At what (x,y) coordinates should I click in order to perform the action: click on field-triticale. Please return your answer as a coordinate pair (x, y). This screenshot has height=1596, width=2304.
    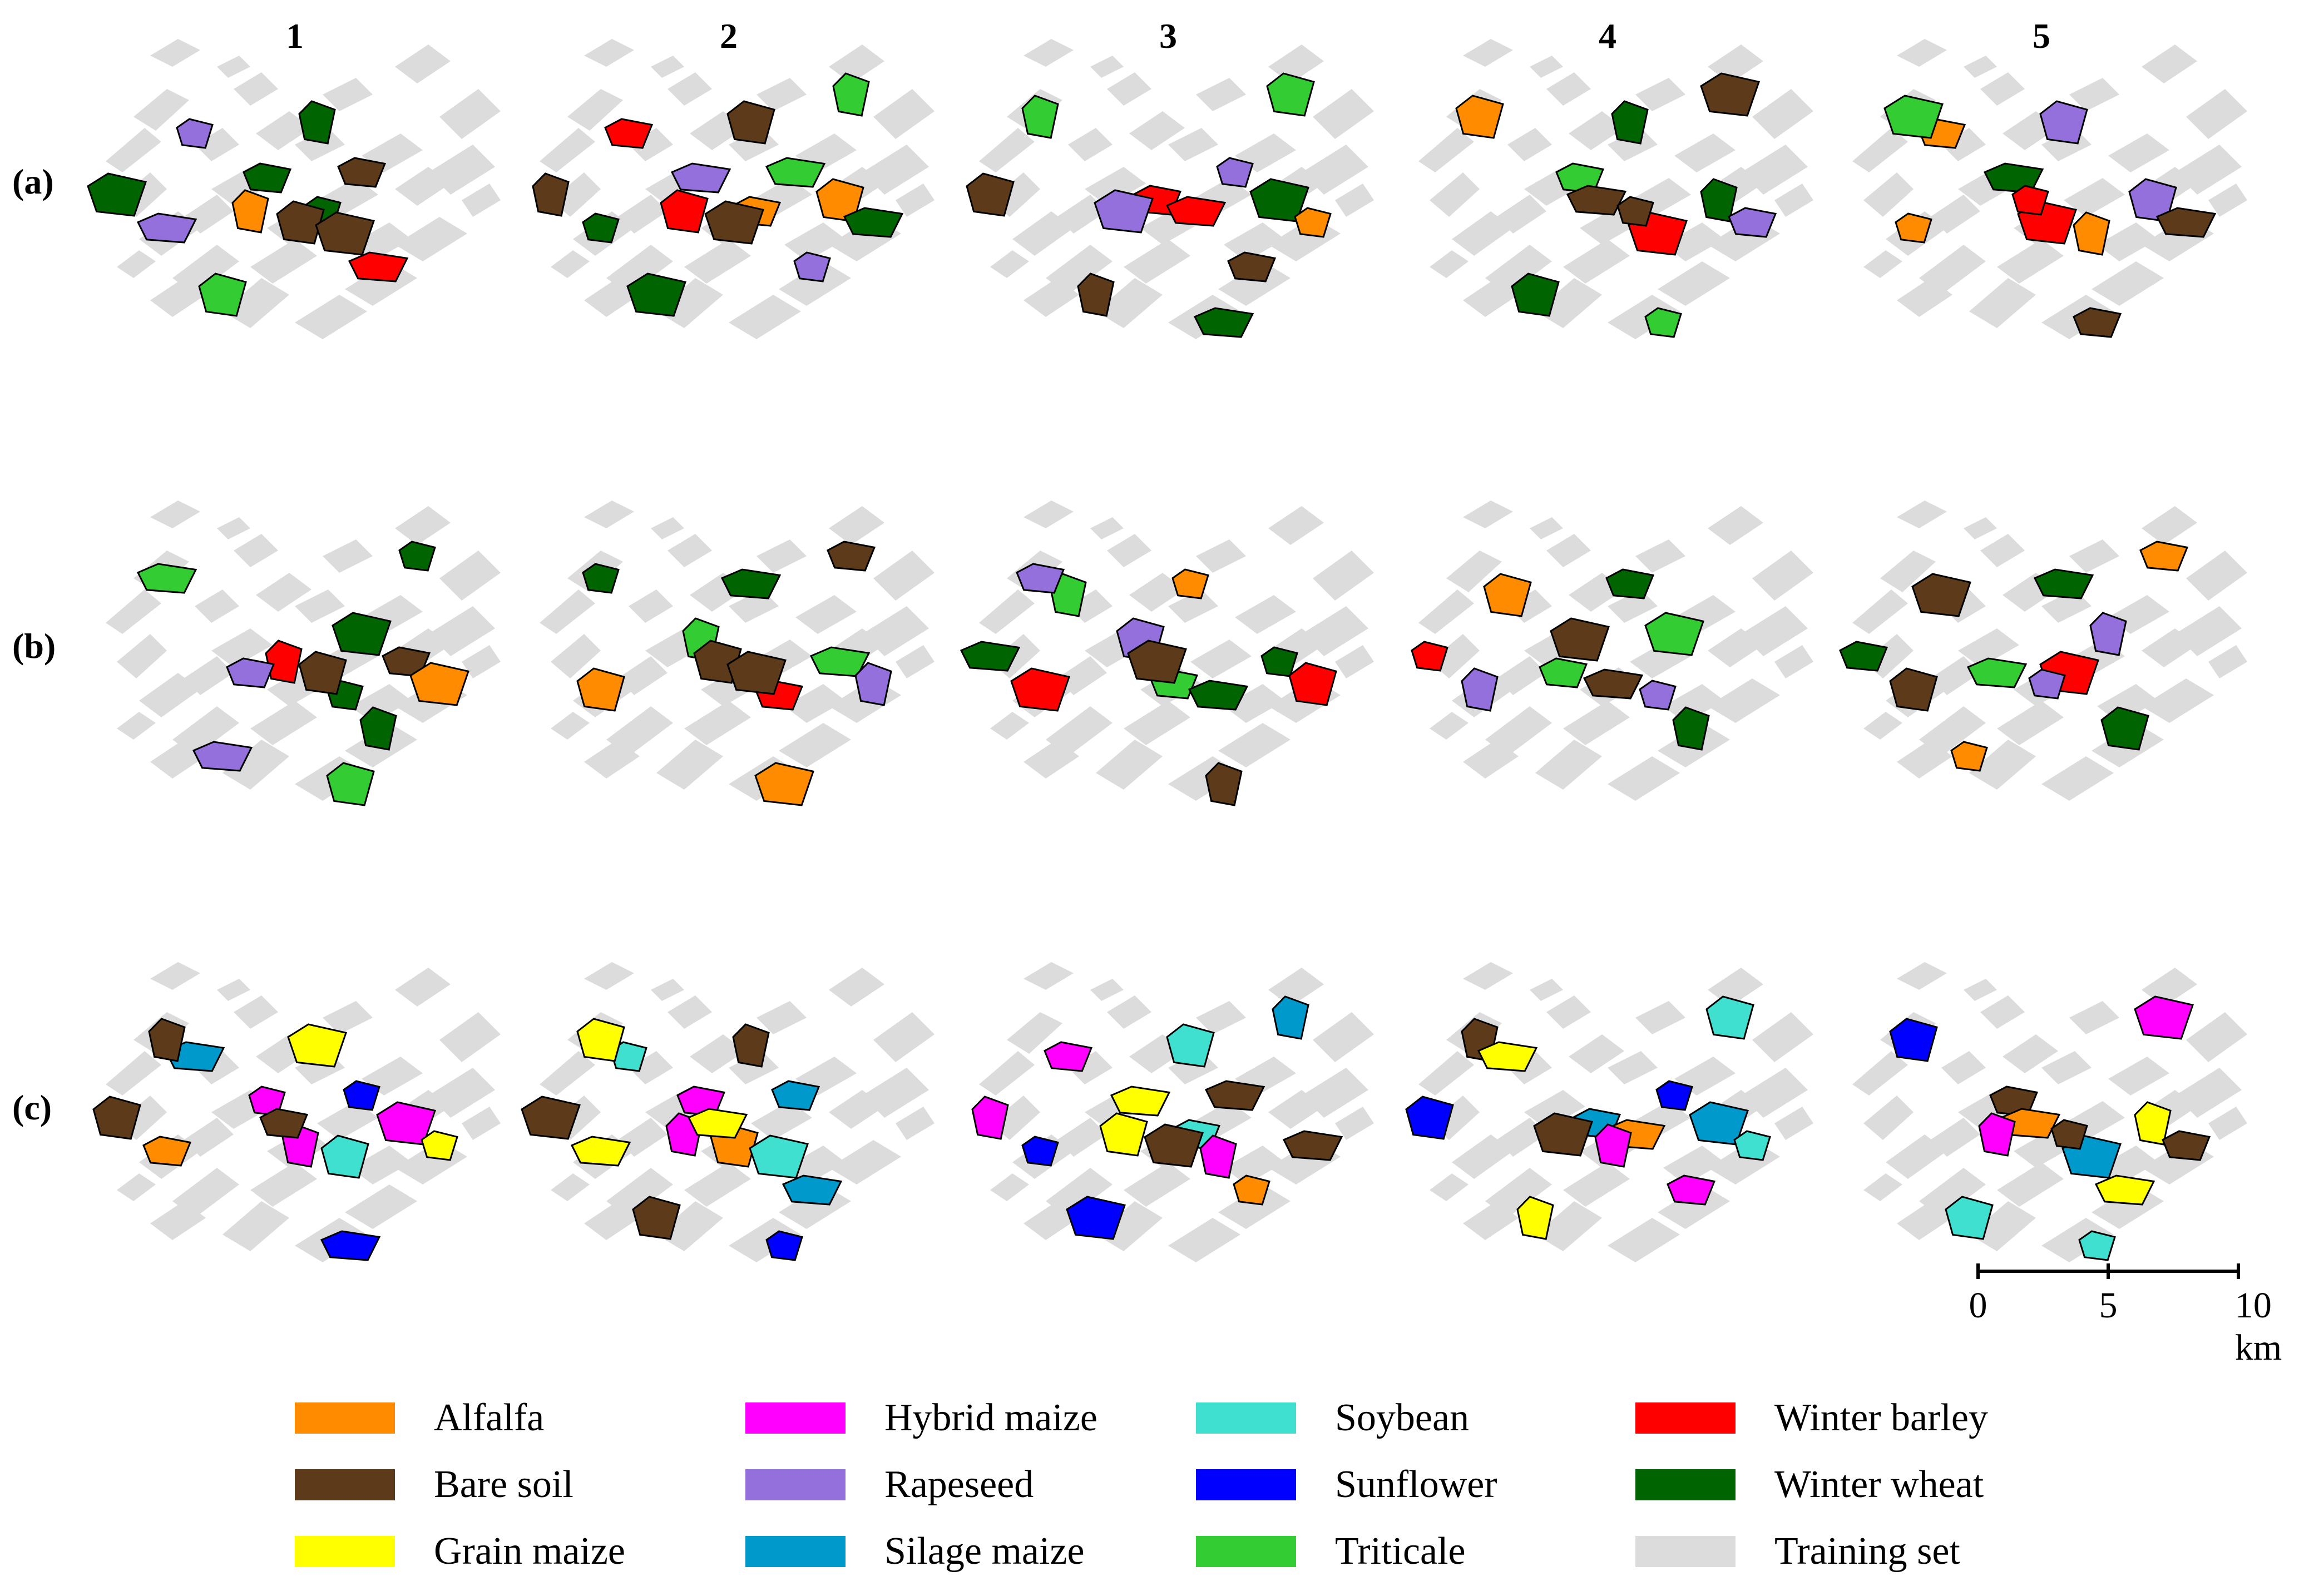
    Looking at the image, I should click on (851, 94).